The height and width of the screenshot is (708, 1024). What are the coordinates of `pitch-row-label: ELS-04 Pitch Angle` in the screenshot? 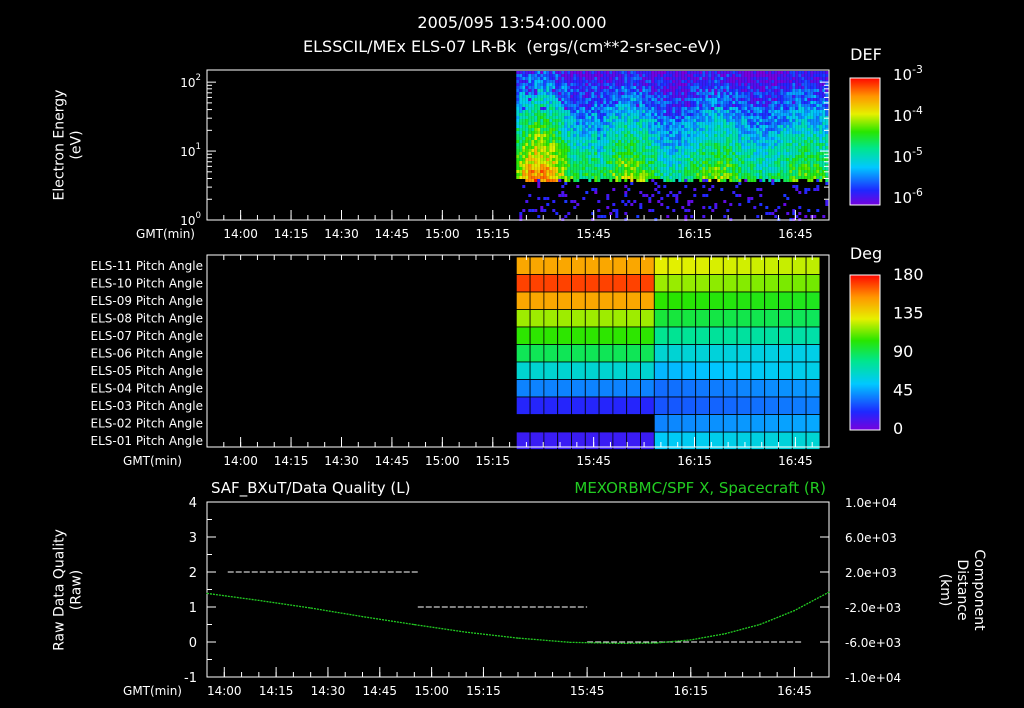 It's located at (147, 389).